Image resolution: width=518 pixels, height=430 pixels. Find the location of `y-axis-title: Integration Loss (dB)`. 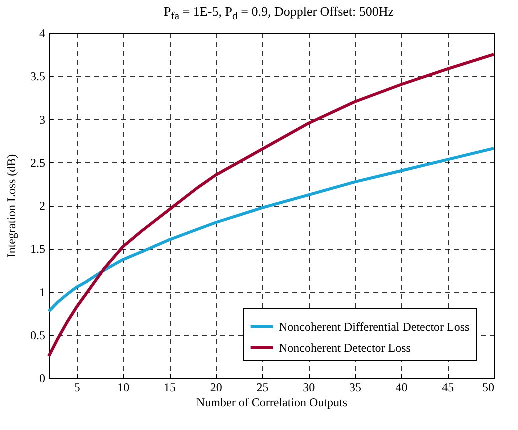

y-axis-title: Integration Loss (dB) is located at coordinates (11, 206).